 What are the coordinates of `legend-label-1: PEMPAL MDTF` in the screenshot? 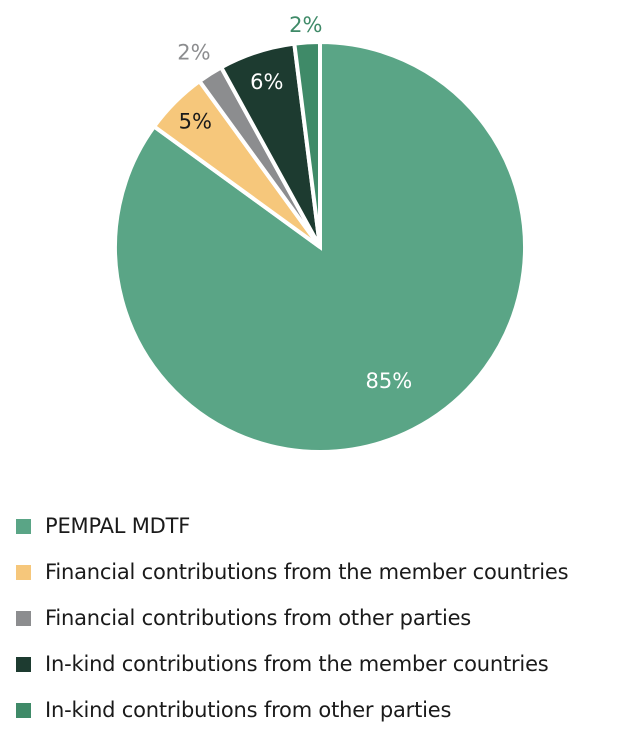 It's located at (118, 526).